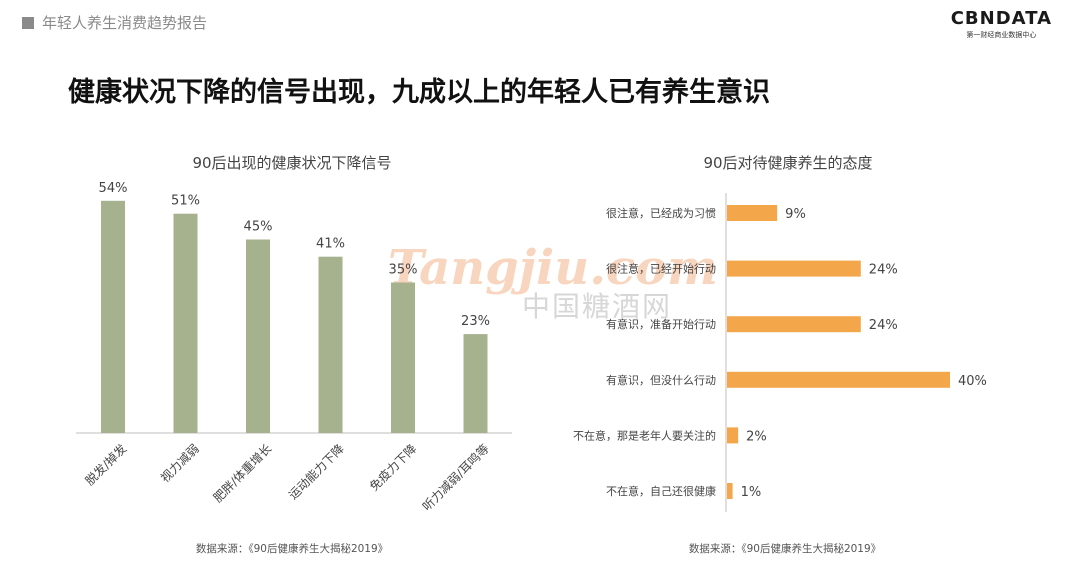 This screenshot has width=1080, height=567. I want to click on logo-text: CBNDATA, so click(1001, 18).